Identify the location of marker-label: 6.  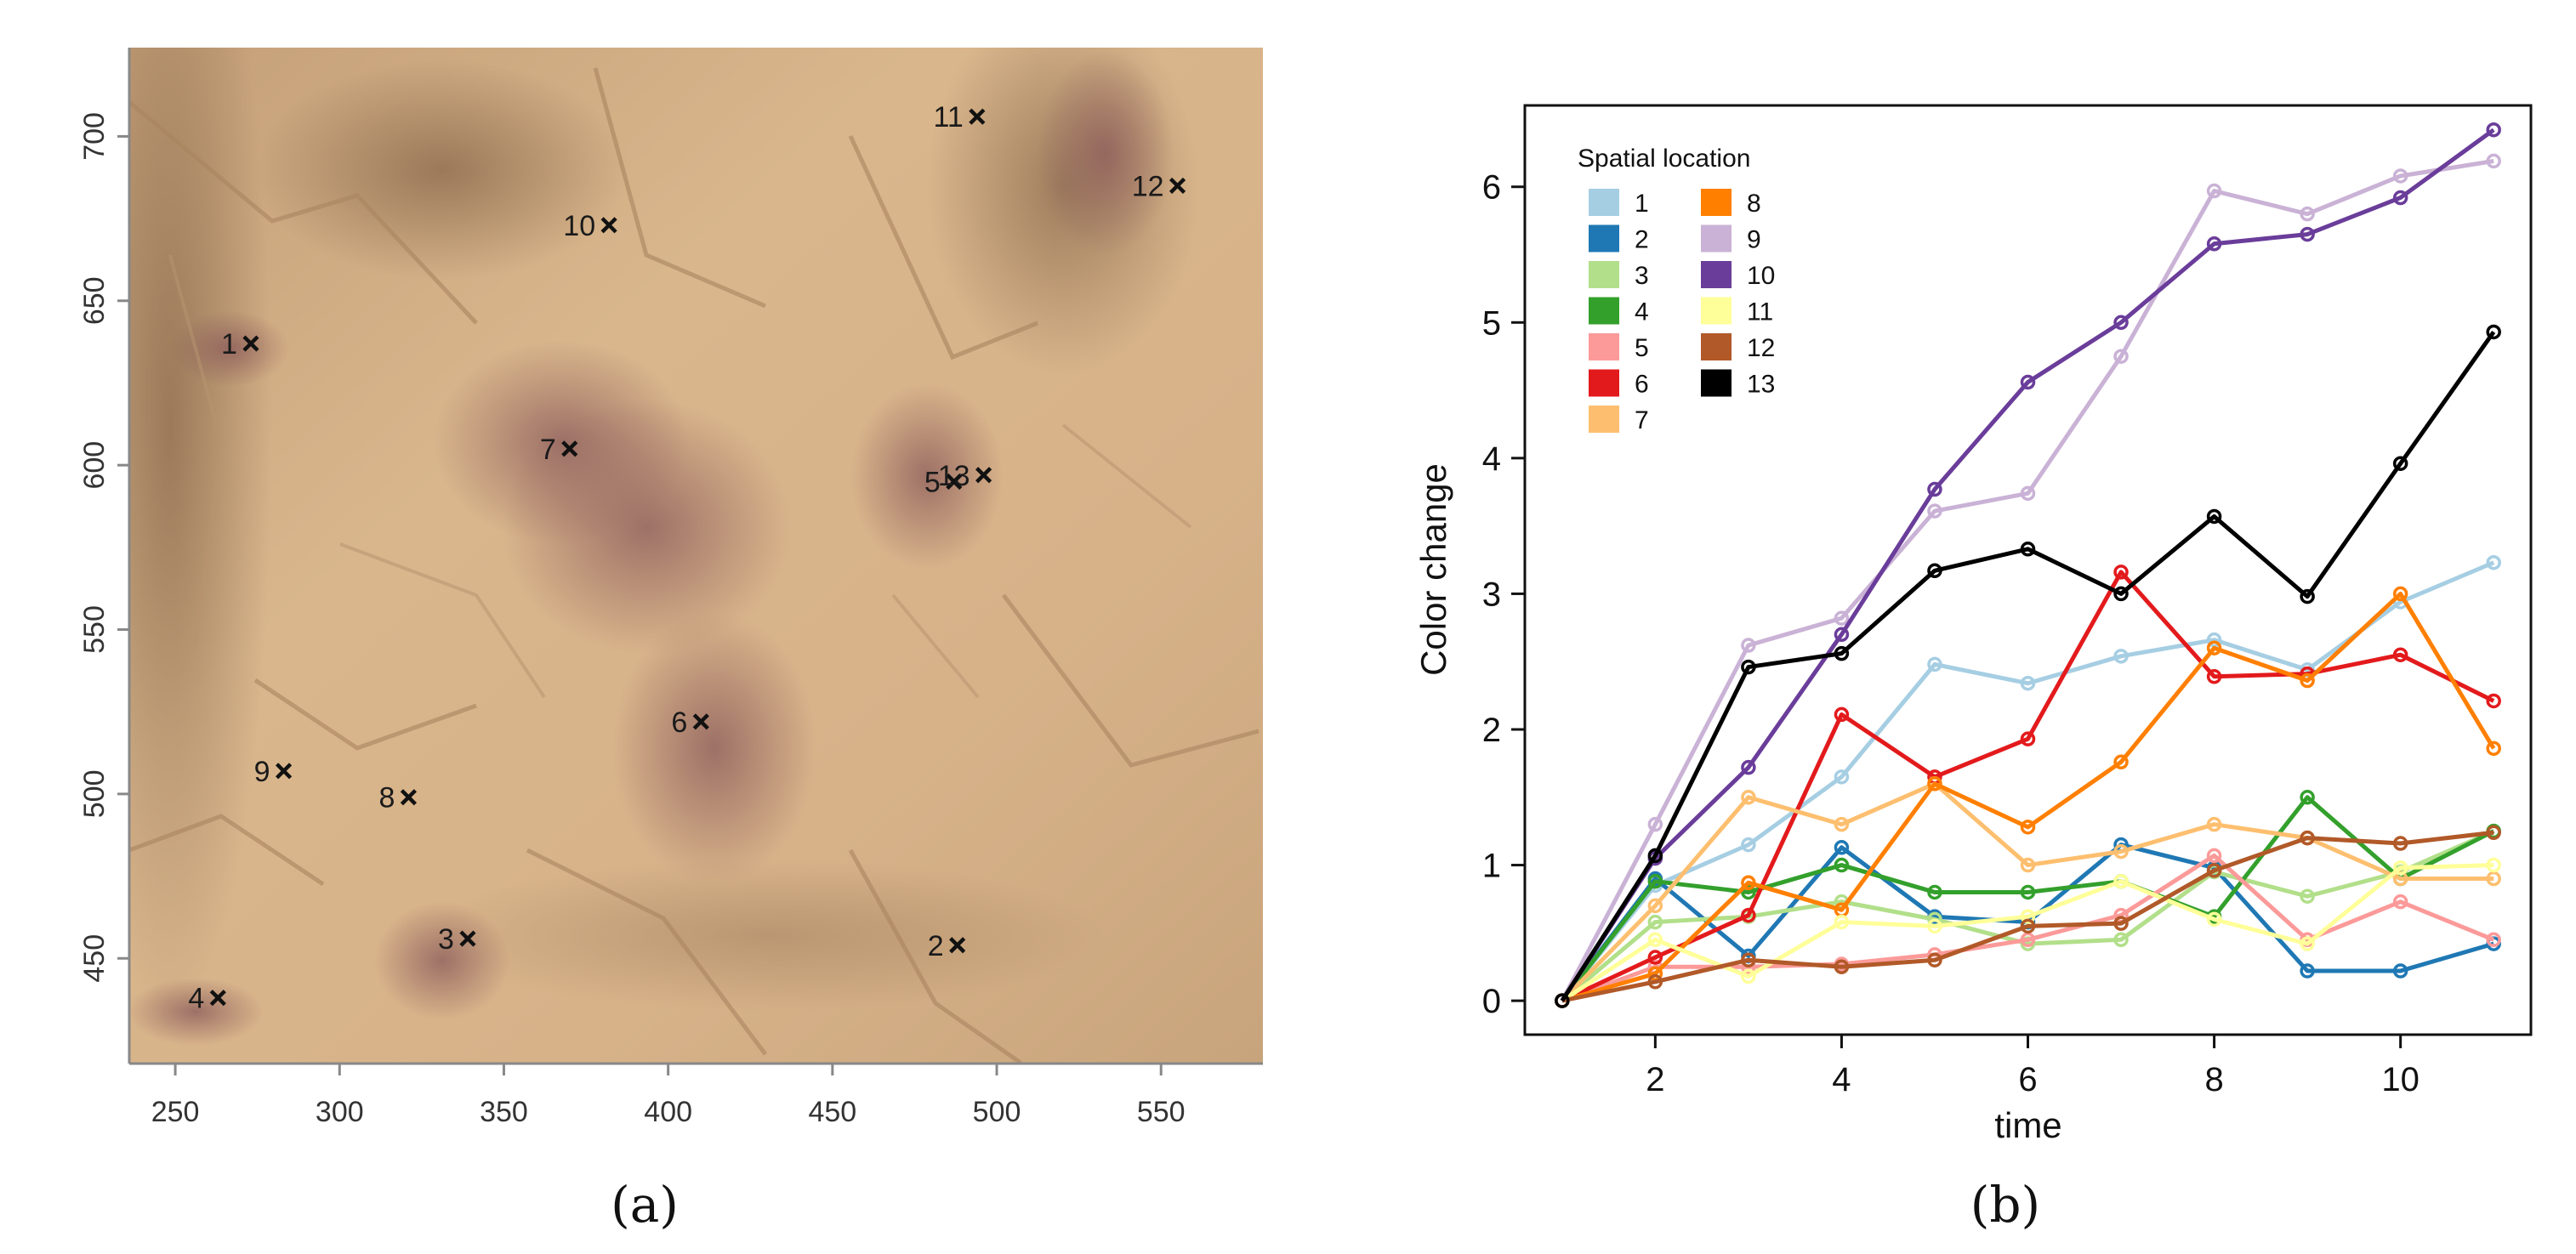
(679, 722).